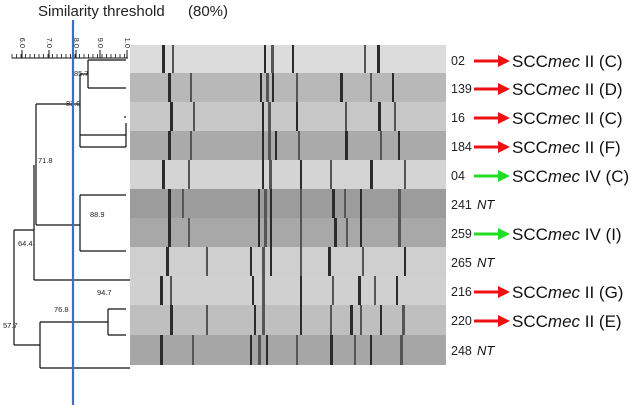 The width and height of the screenshot is (638, 405). What do you see at coordinates (461, 263) in the screenshot?
I see `strain-id-label: 265` at bounding box center [461, 263].